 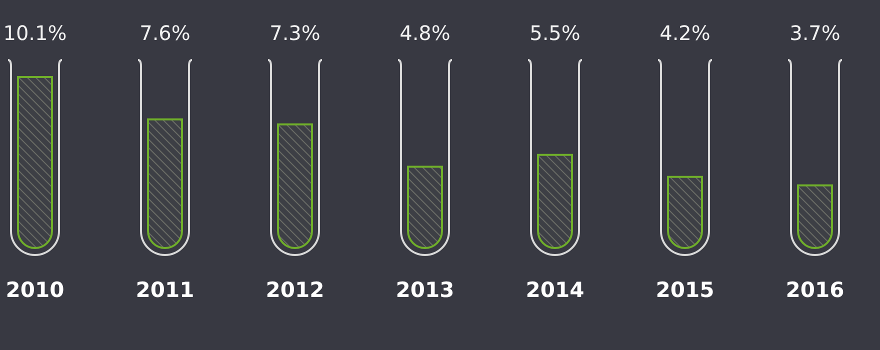 I want to click on data-label: 7.6%, so click(x=165, y=33).